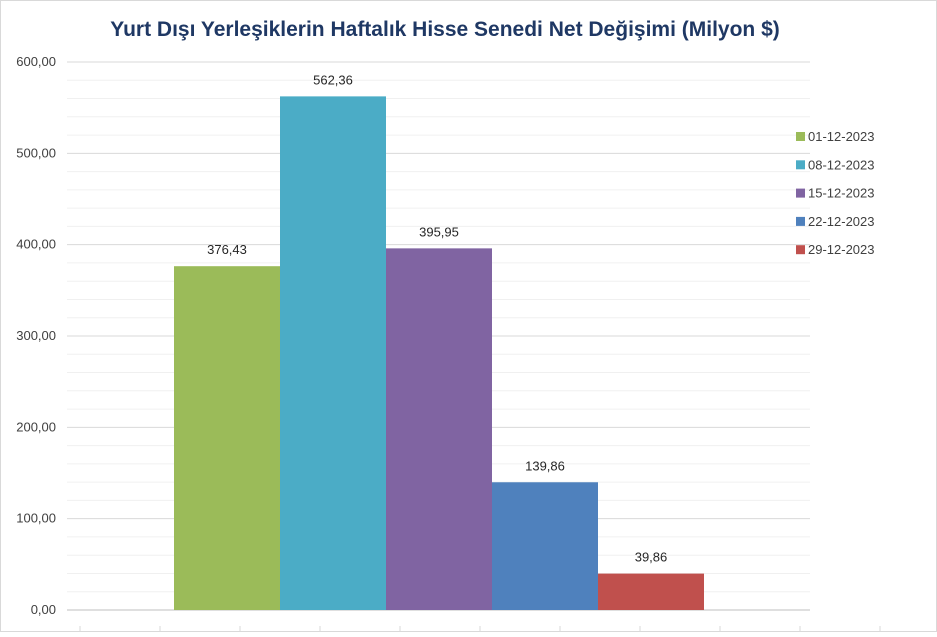  What do you see at coordinates (43, 609) in the screenshot?
I see `y-tick-label: 0,00` at bounding box center [43, 609].